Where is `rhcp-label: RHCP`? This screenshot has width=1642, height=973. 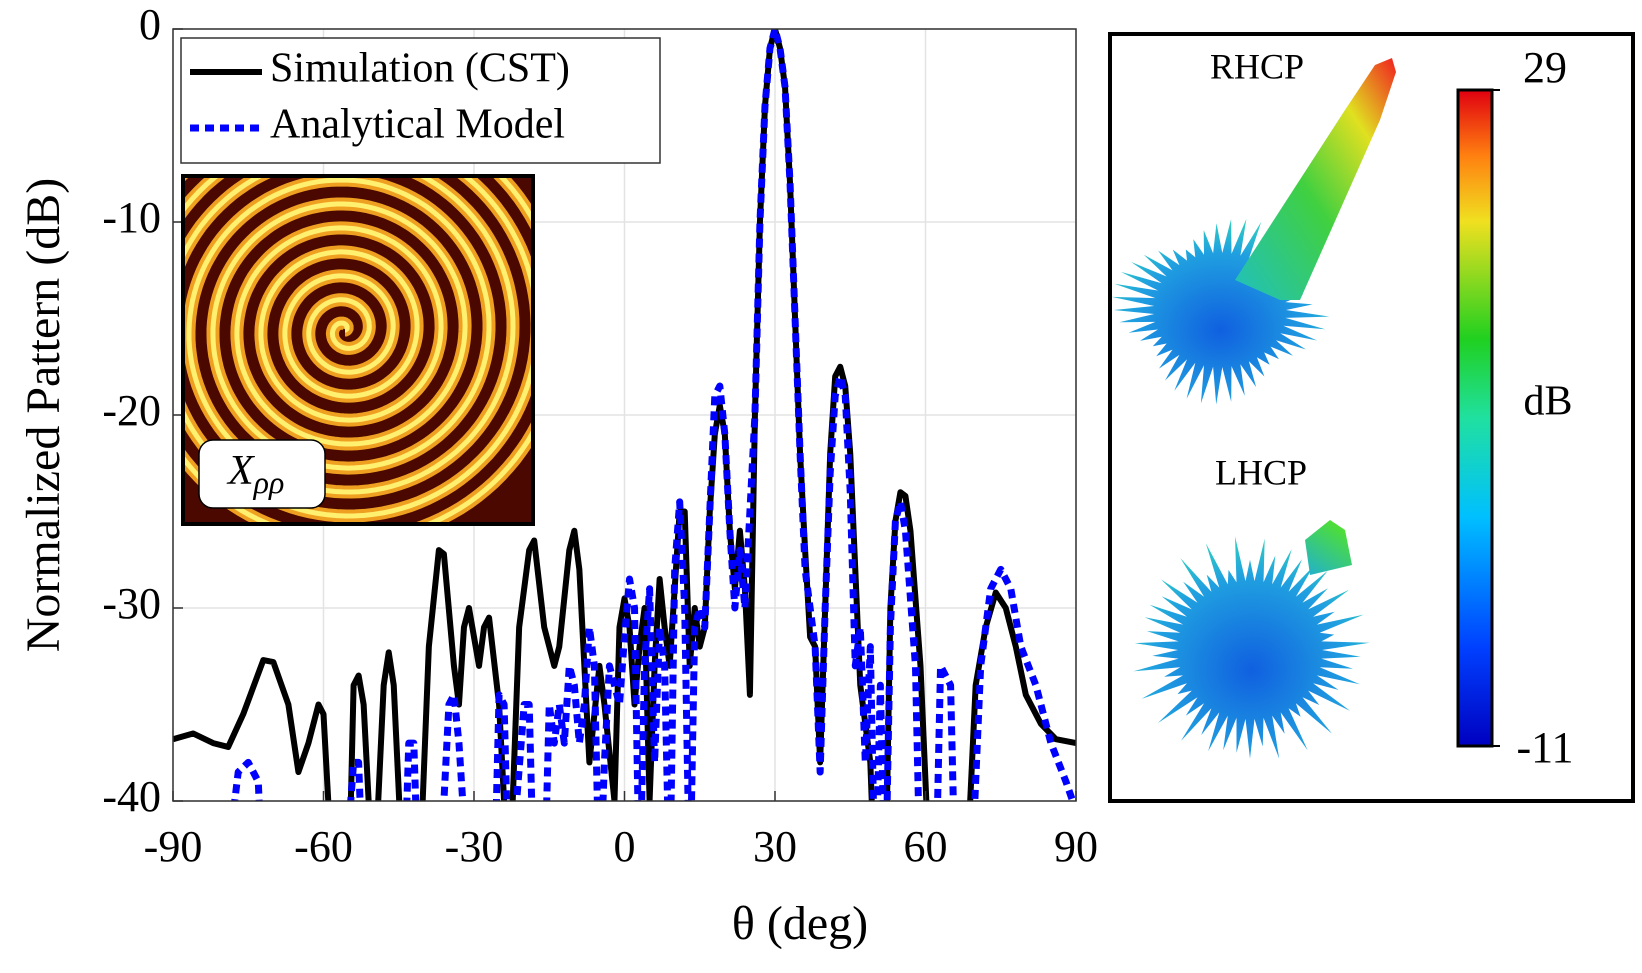 rhcp-label: RHCP is located at coordinates (1257, 66).